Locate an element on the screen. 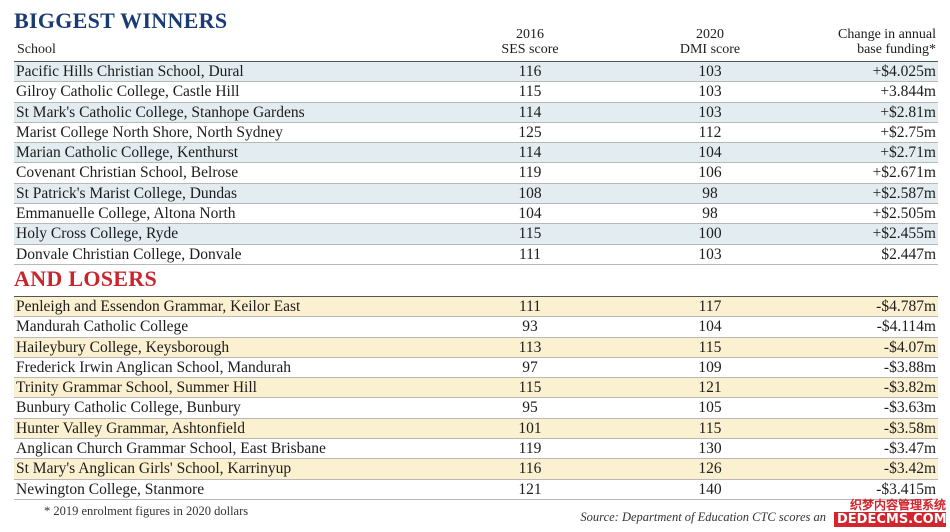 Image resolution: width=950 pixels, height=532 pixels. change-cell: +$2.71m is located at coordinates (908, 153).